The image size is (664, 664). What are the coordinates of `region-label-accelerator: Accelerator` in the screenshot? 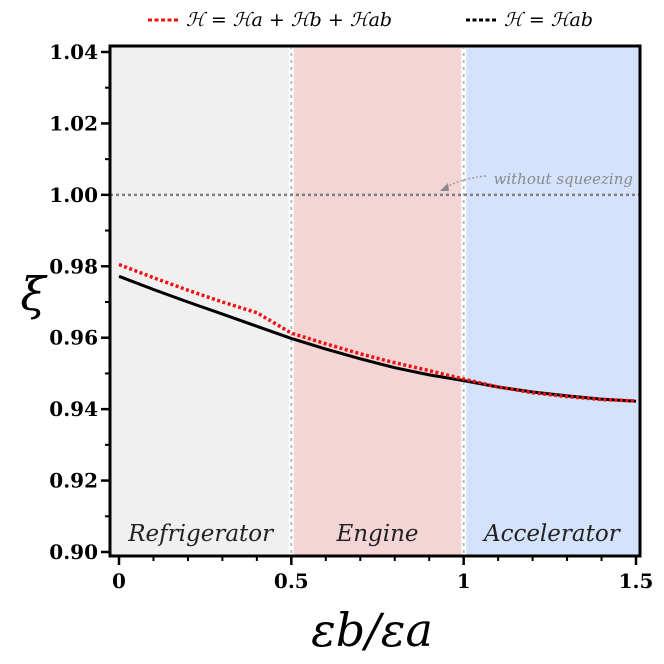 It's located at (552, 534).